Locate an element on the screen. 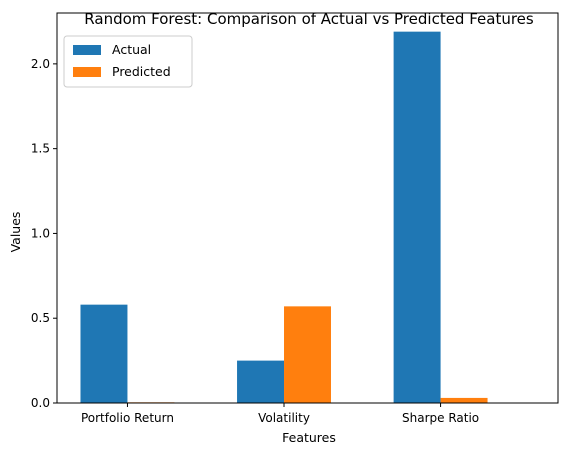 This screenshot has height=455, width=568. x-tick-label: Volatility is located at coordinates (284, 418).